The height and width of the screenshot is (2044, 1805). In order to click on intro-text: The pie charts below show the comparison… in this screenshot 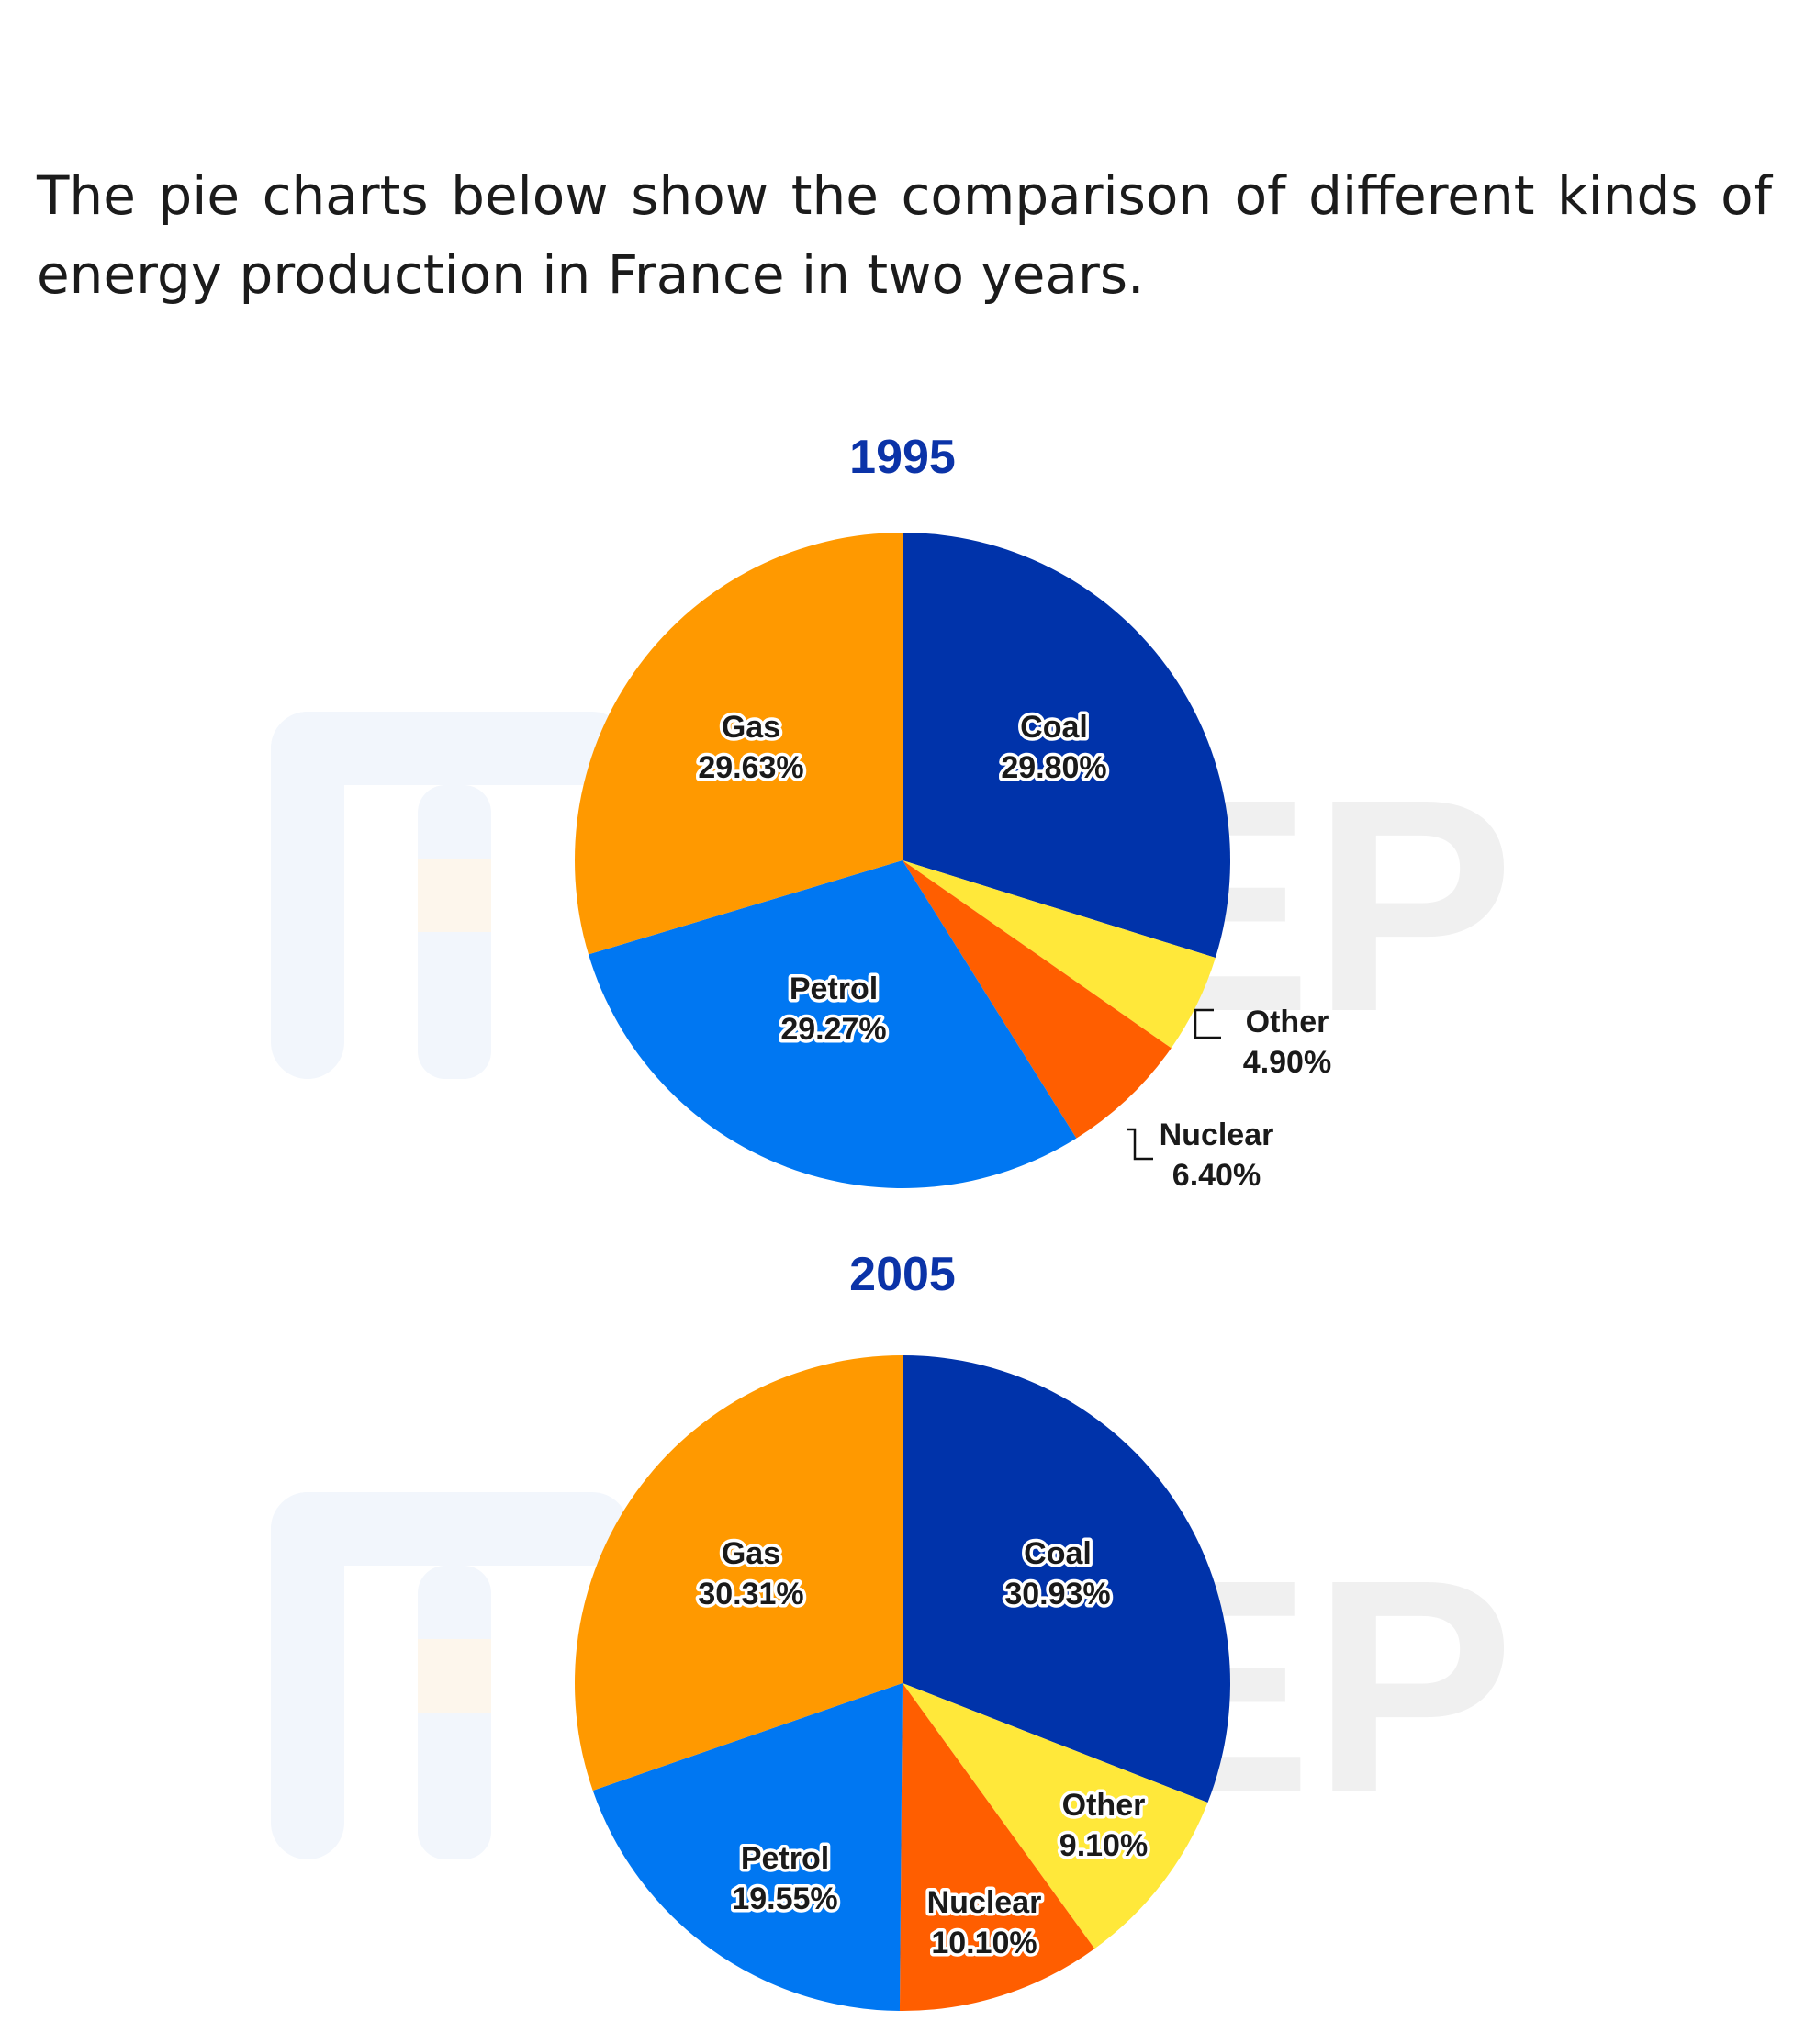, I will do `click(904, 235)`.